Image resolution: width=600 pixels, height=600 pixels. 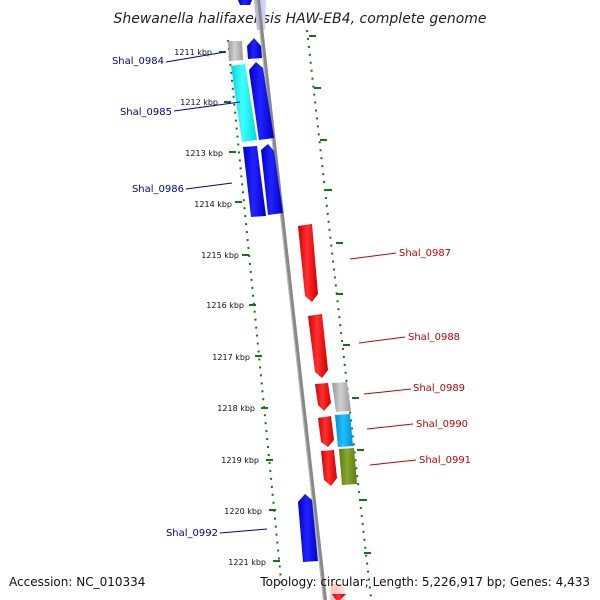 I want to click on tick-label: 1211 kbp, so click(x=193, y=52).